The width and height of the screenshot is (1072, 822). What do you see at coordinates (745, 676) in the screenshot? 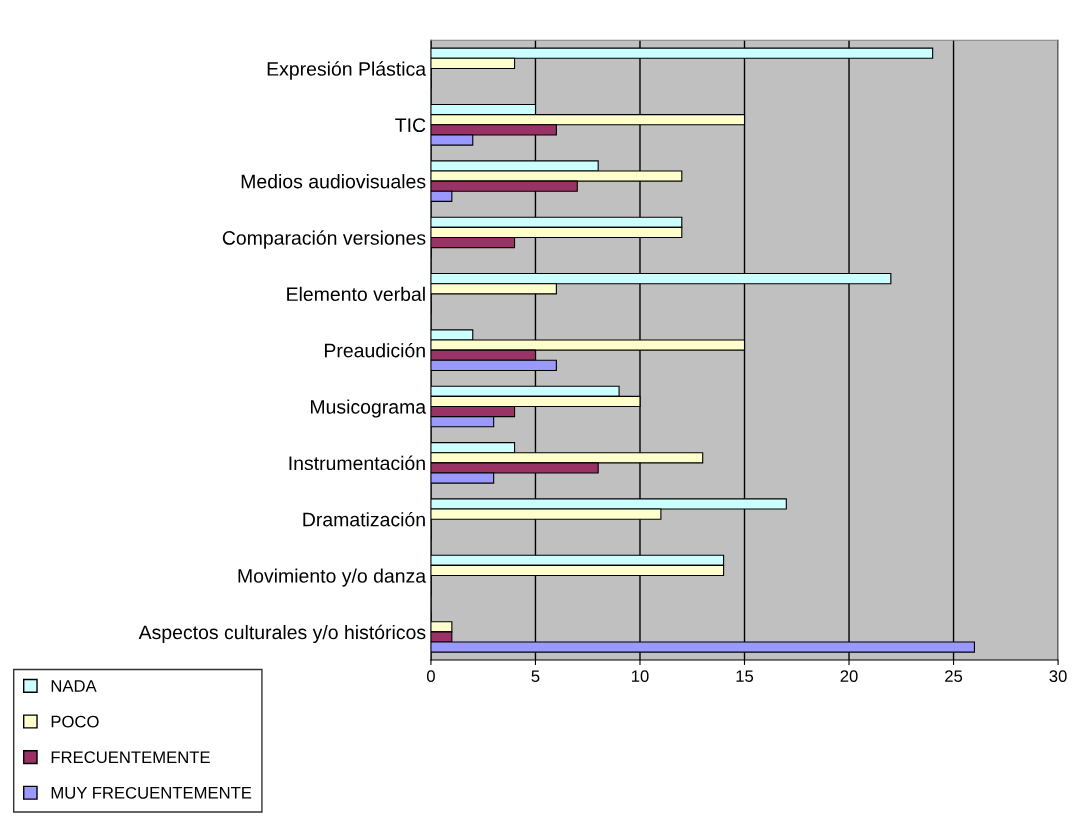
I see `x-tick-label: 15` at bounding box center [745, 676].